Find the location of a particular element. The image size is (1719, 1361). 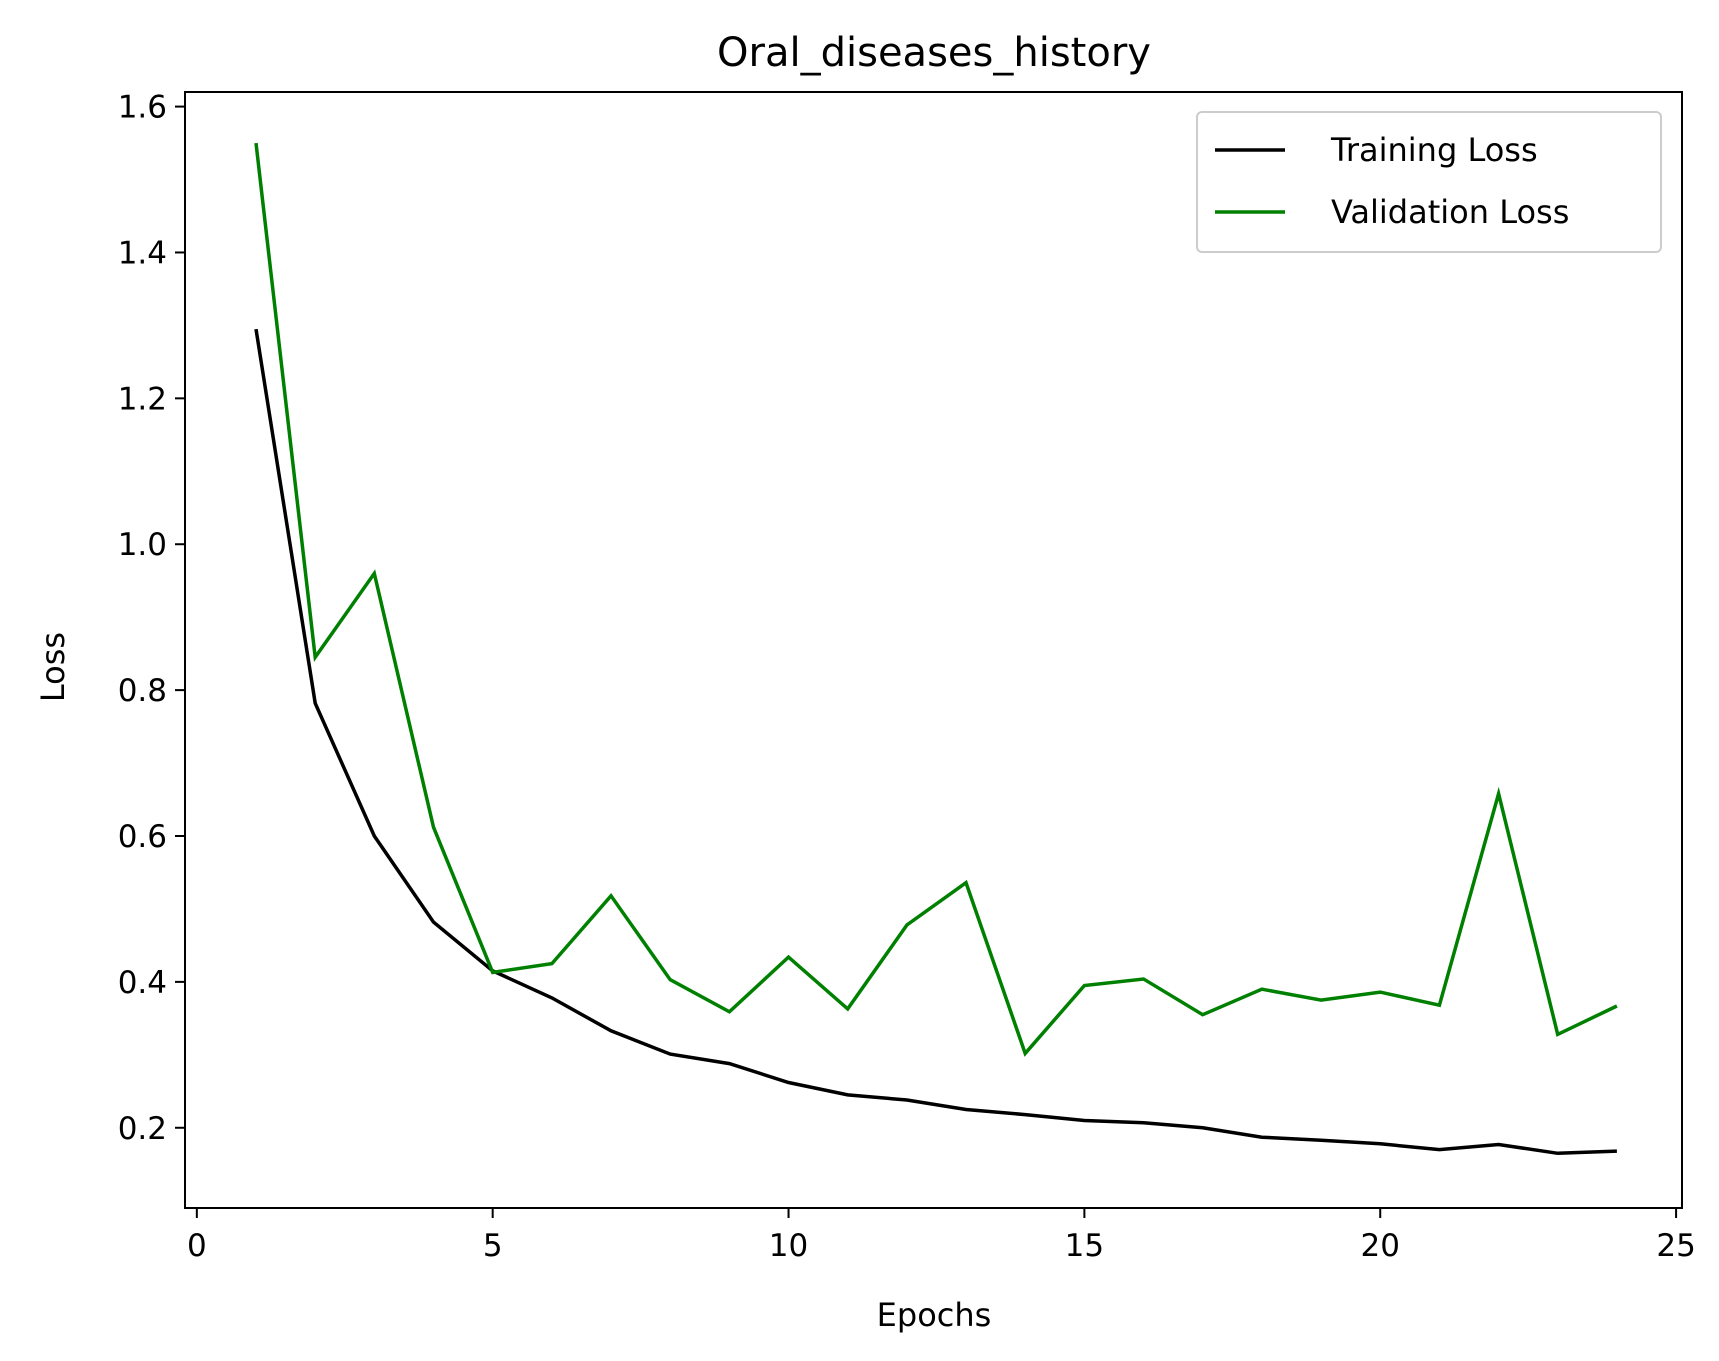

y-tick-label: 1.4 is located at coordinates (142, 253).